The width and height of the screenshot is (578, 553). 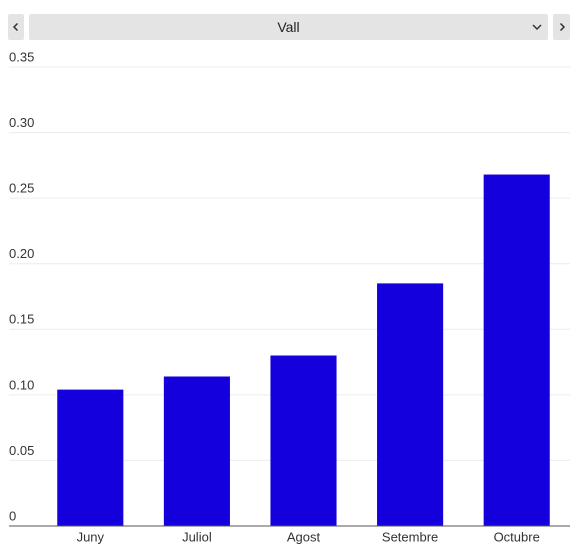 I want to click on x-tick-label: Octubre, so click(x=517, y=536).